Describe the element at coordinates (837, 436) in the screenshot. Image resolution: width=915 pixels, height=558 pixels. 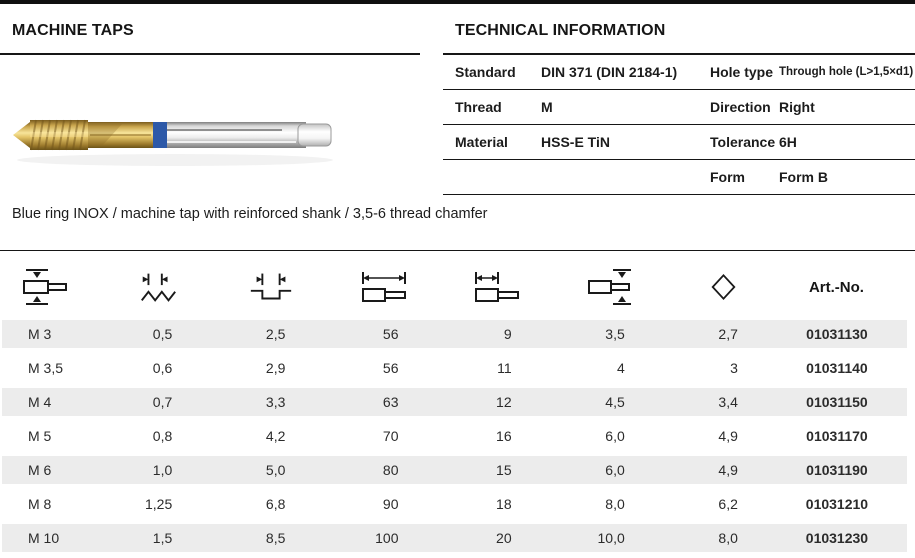
I see `size-cell-art-no: 01031170` at that location.